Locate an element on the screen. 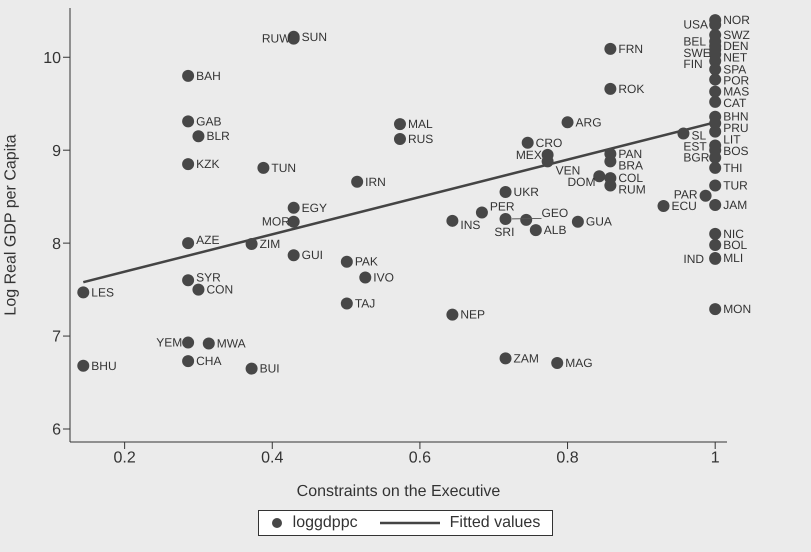  annotation: ZAM is located at coordinates (526, 358).